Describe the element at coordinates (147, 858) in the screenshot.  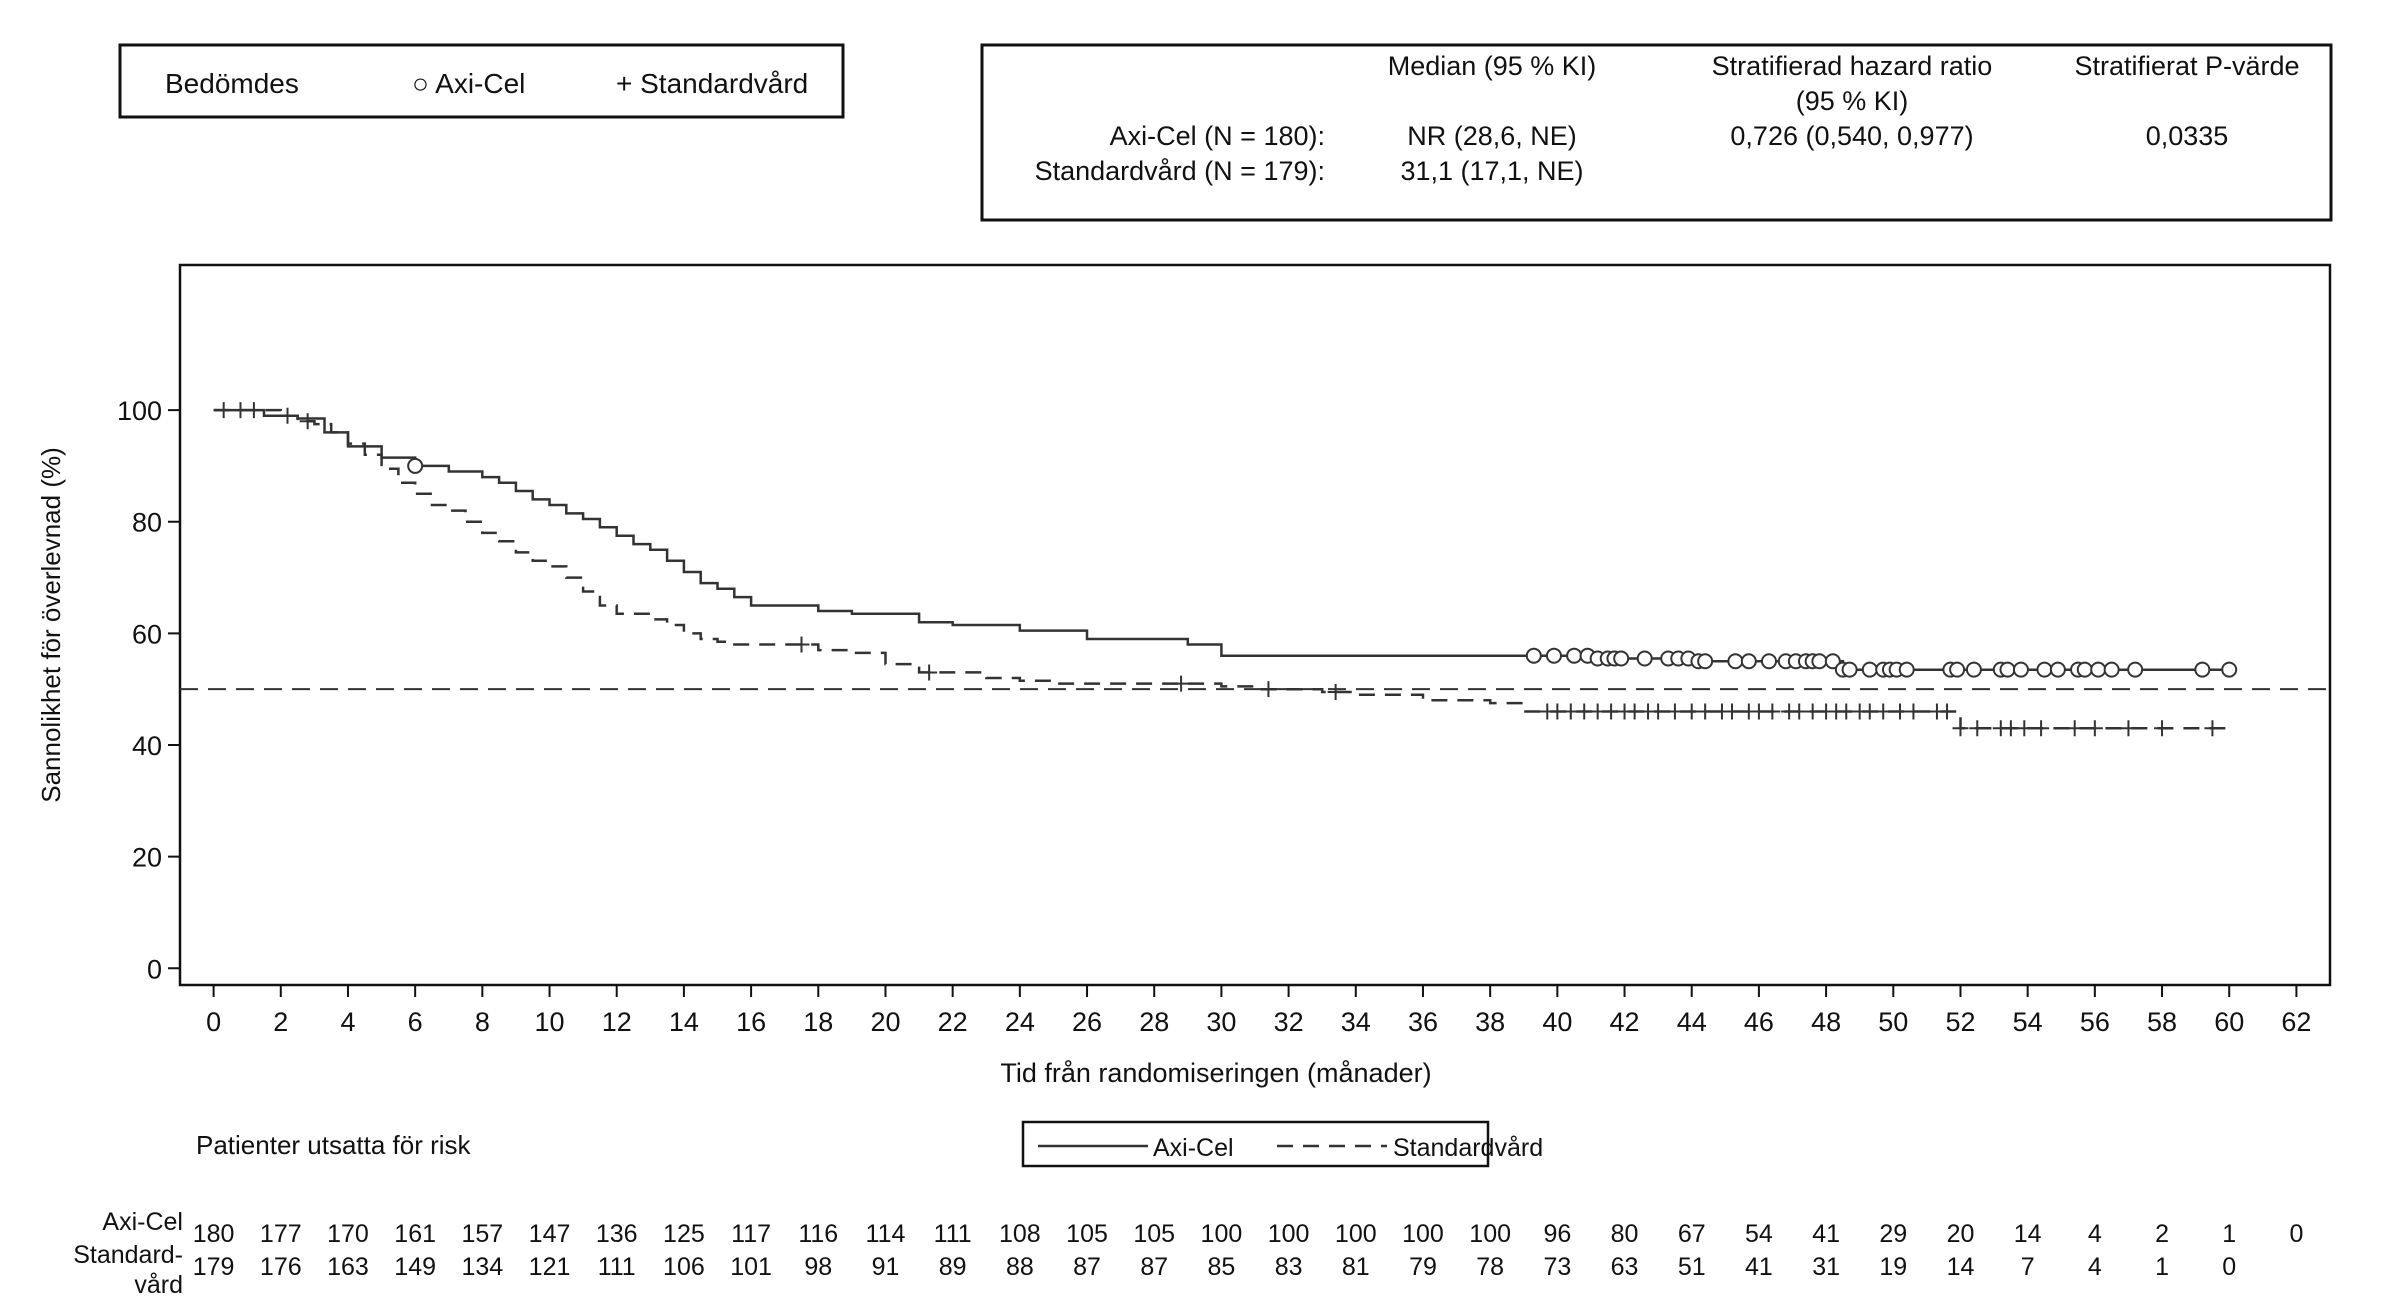
I see `y-tick-label: 20` at that location.